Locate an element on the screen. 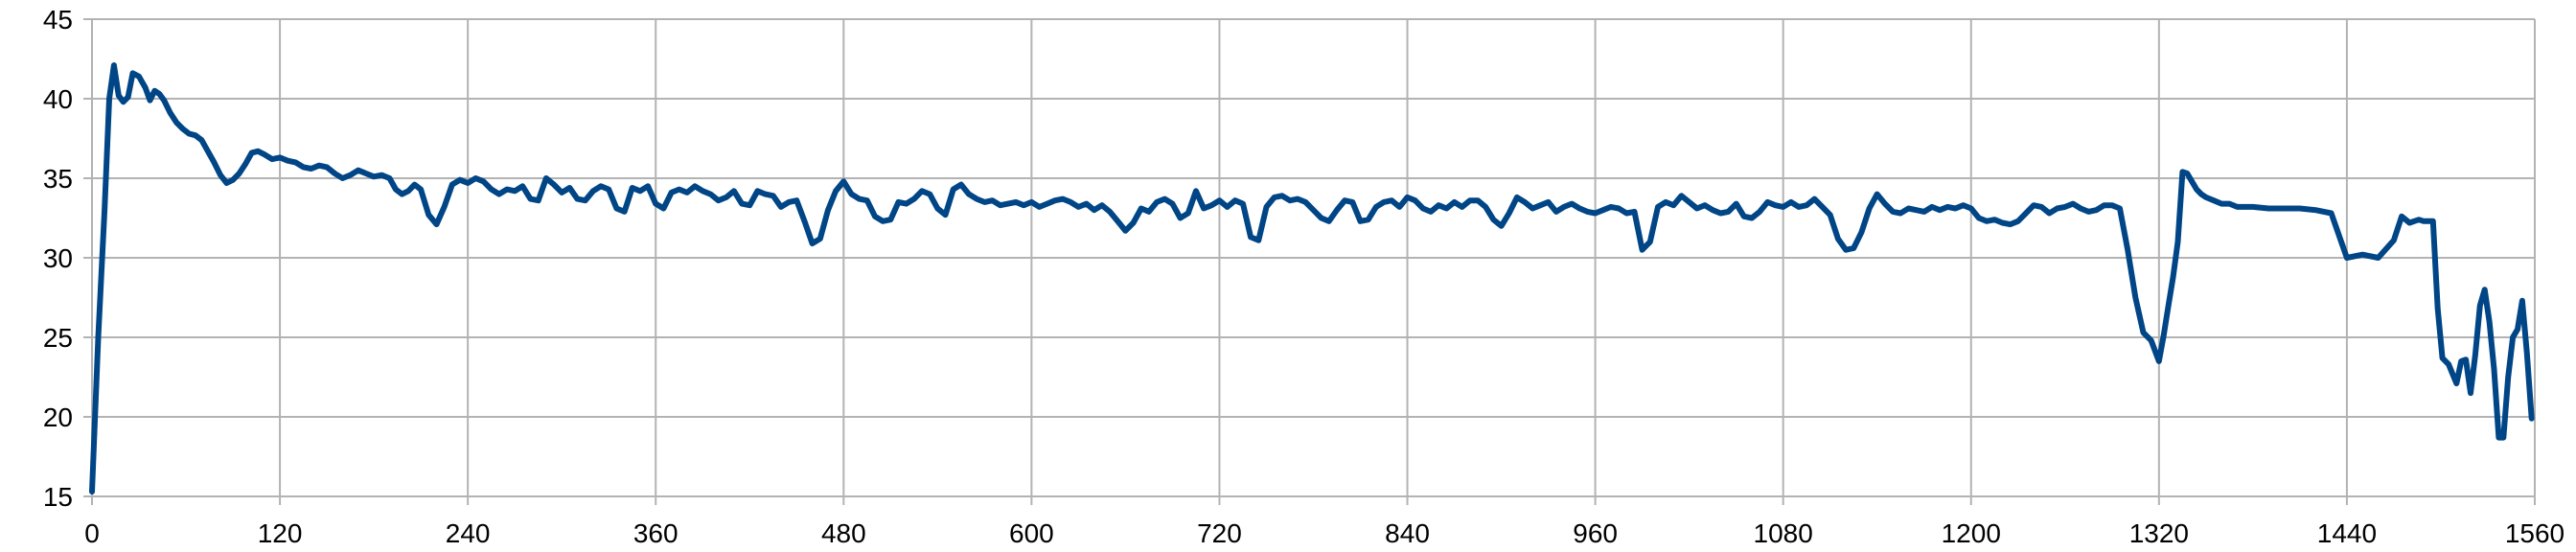  x-tick-label: 240 is located at coordinates (468, 533).